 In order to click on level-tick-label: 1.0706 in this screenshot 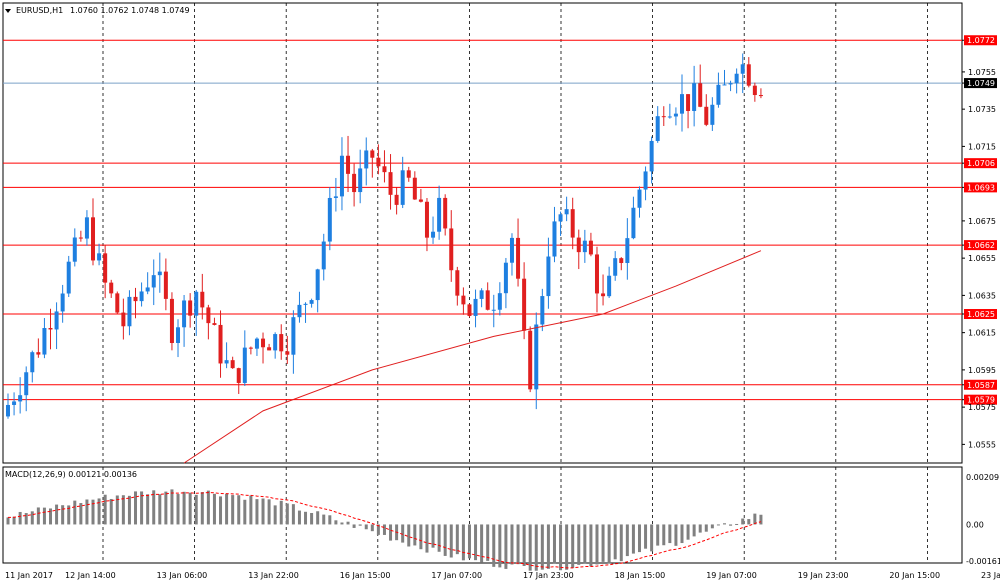, I will do `click(981, 163)`.